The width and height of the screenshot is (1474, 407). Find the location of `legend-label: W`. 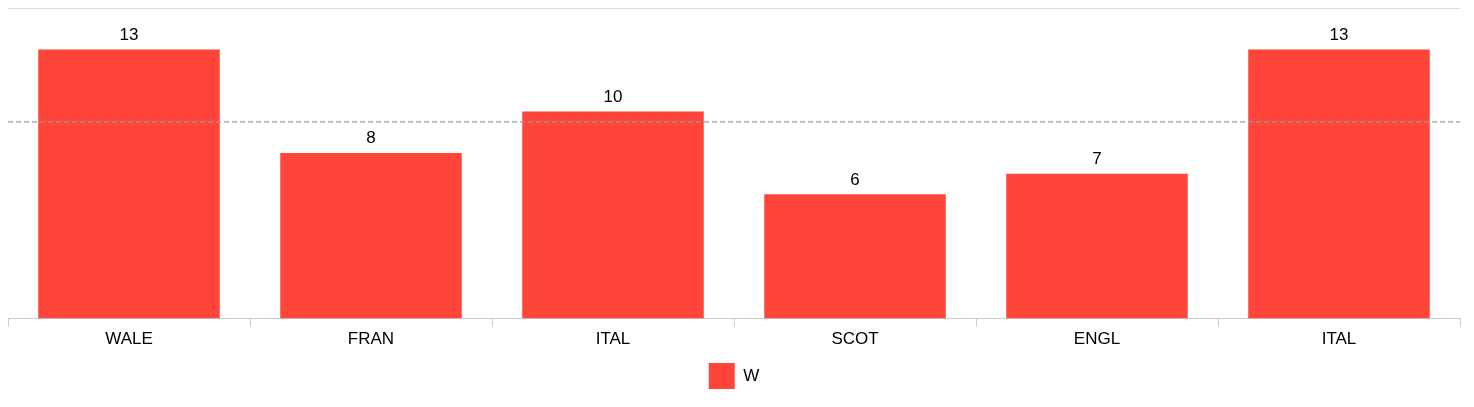

legend-label: W is located at coordinates (751, 375).